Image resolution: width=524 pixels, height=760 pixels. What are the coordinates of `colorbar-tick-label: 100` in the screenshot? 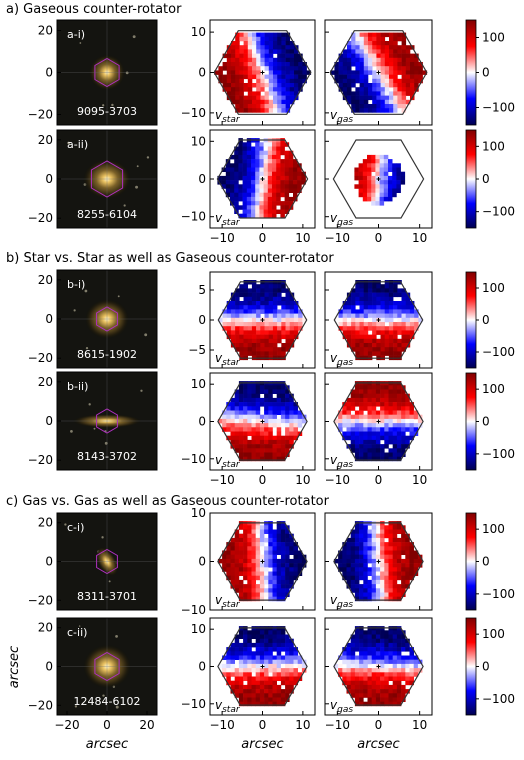 It's located at (493, 529).